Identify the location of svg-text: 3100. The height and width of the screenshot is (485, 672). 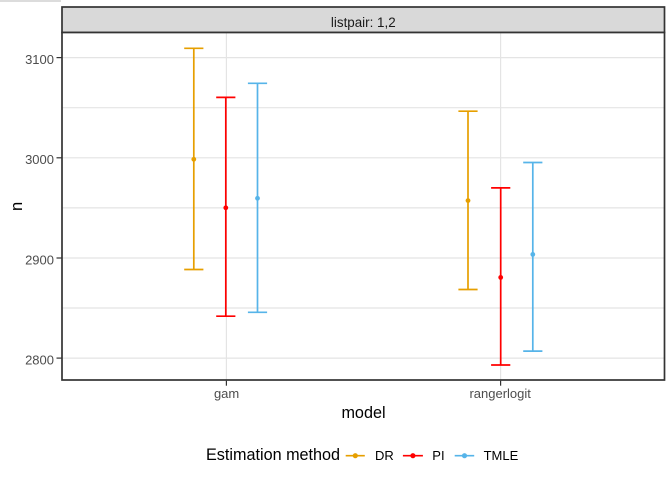
(39, 59).